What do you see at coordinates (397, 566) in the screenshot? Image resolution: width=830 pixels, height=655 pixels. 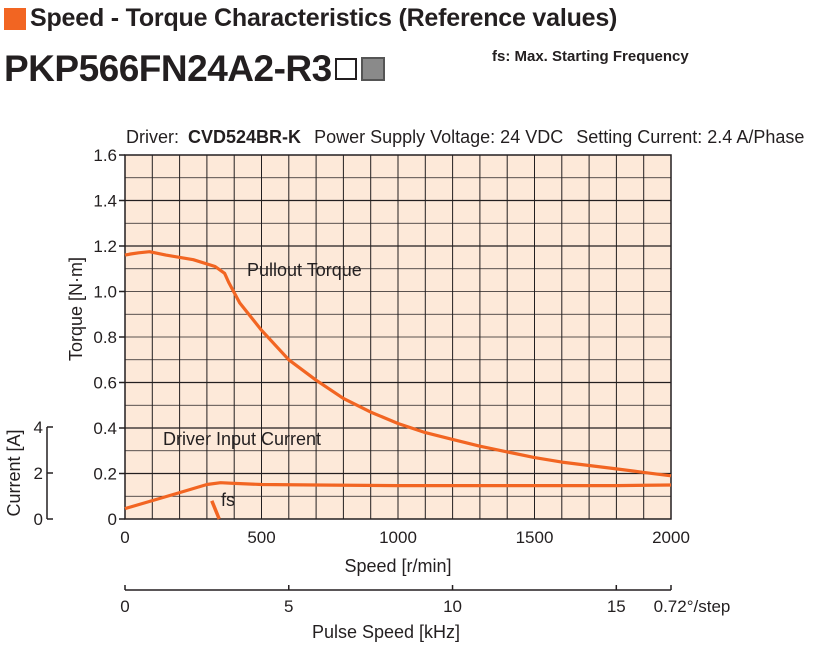 I see `x-axis-label: Speed [r/min]` at bounding box center [397, 566].